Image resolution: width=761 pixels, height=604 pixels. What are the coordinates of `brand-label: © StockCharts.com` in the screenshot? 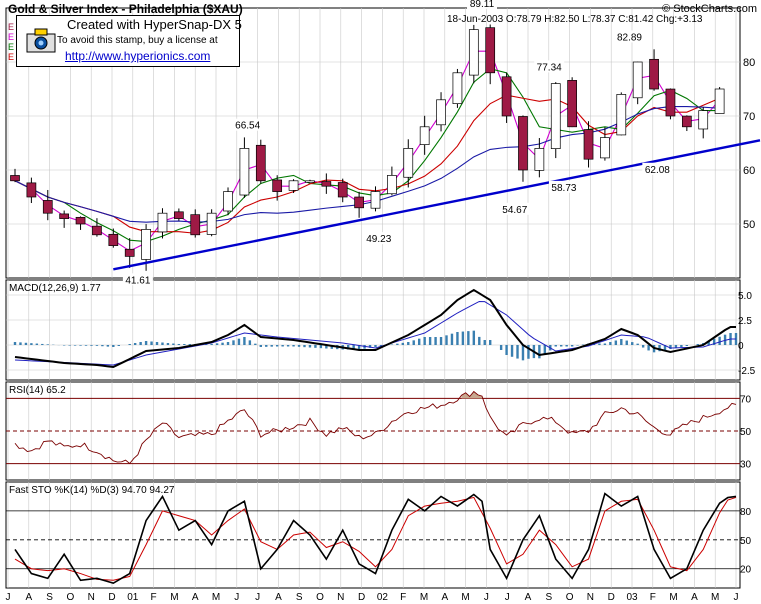 It's located at (709, 9).